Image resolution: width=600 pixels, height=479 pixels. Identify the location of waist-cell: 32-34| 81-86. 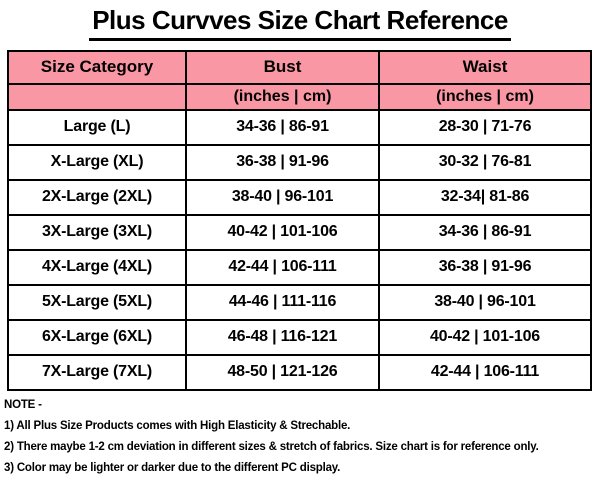
(485, 197).